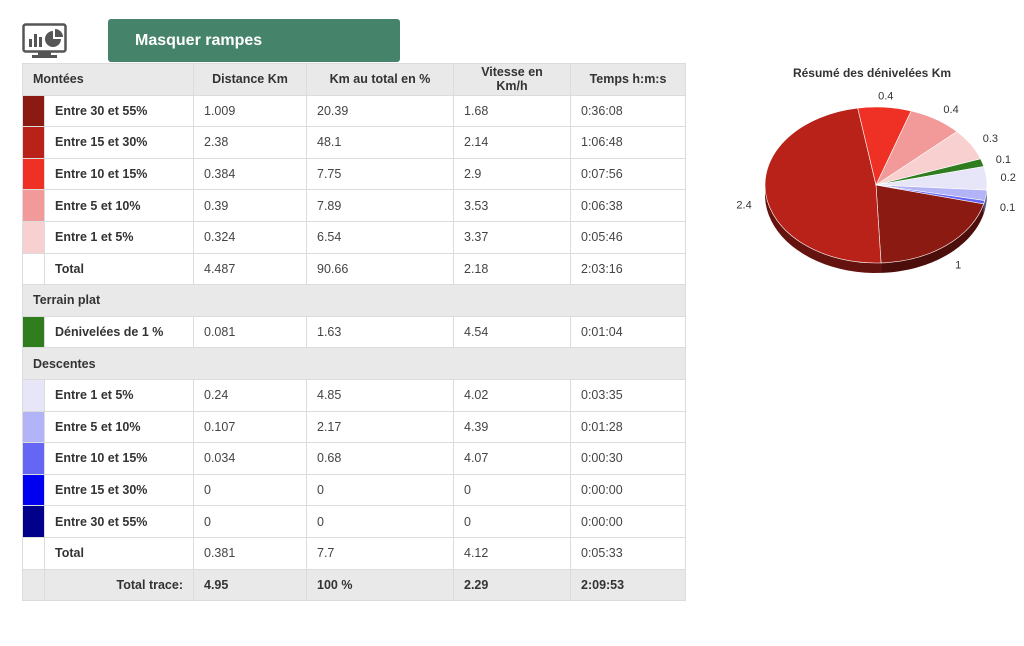 This screenshot has width=1024, height=646. What do you see at coordinates (380, 237) in the screenshot?
I see `percent-cell: 6.54` at bounding box center [380, 237].